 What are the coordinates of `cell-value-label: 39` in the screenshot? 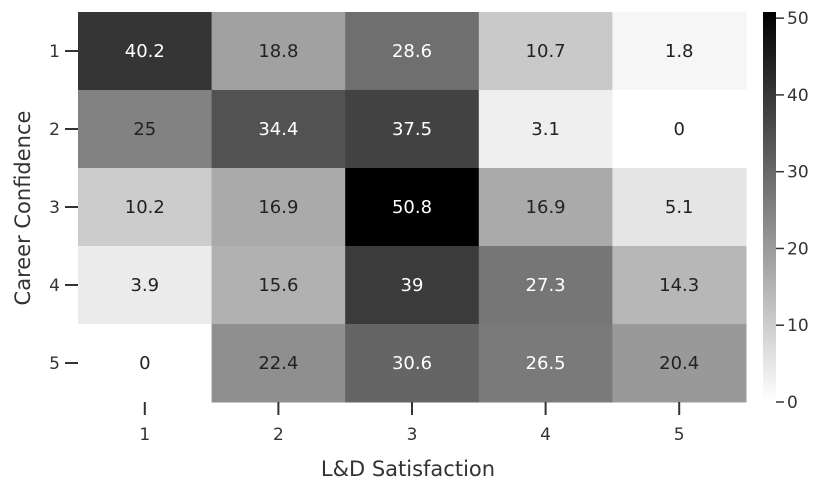 It's located at (412, 285).